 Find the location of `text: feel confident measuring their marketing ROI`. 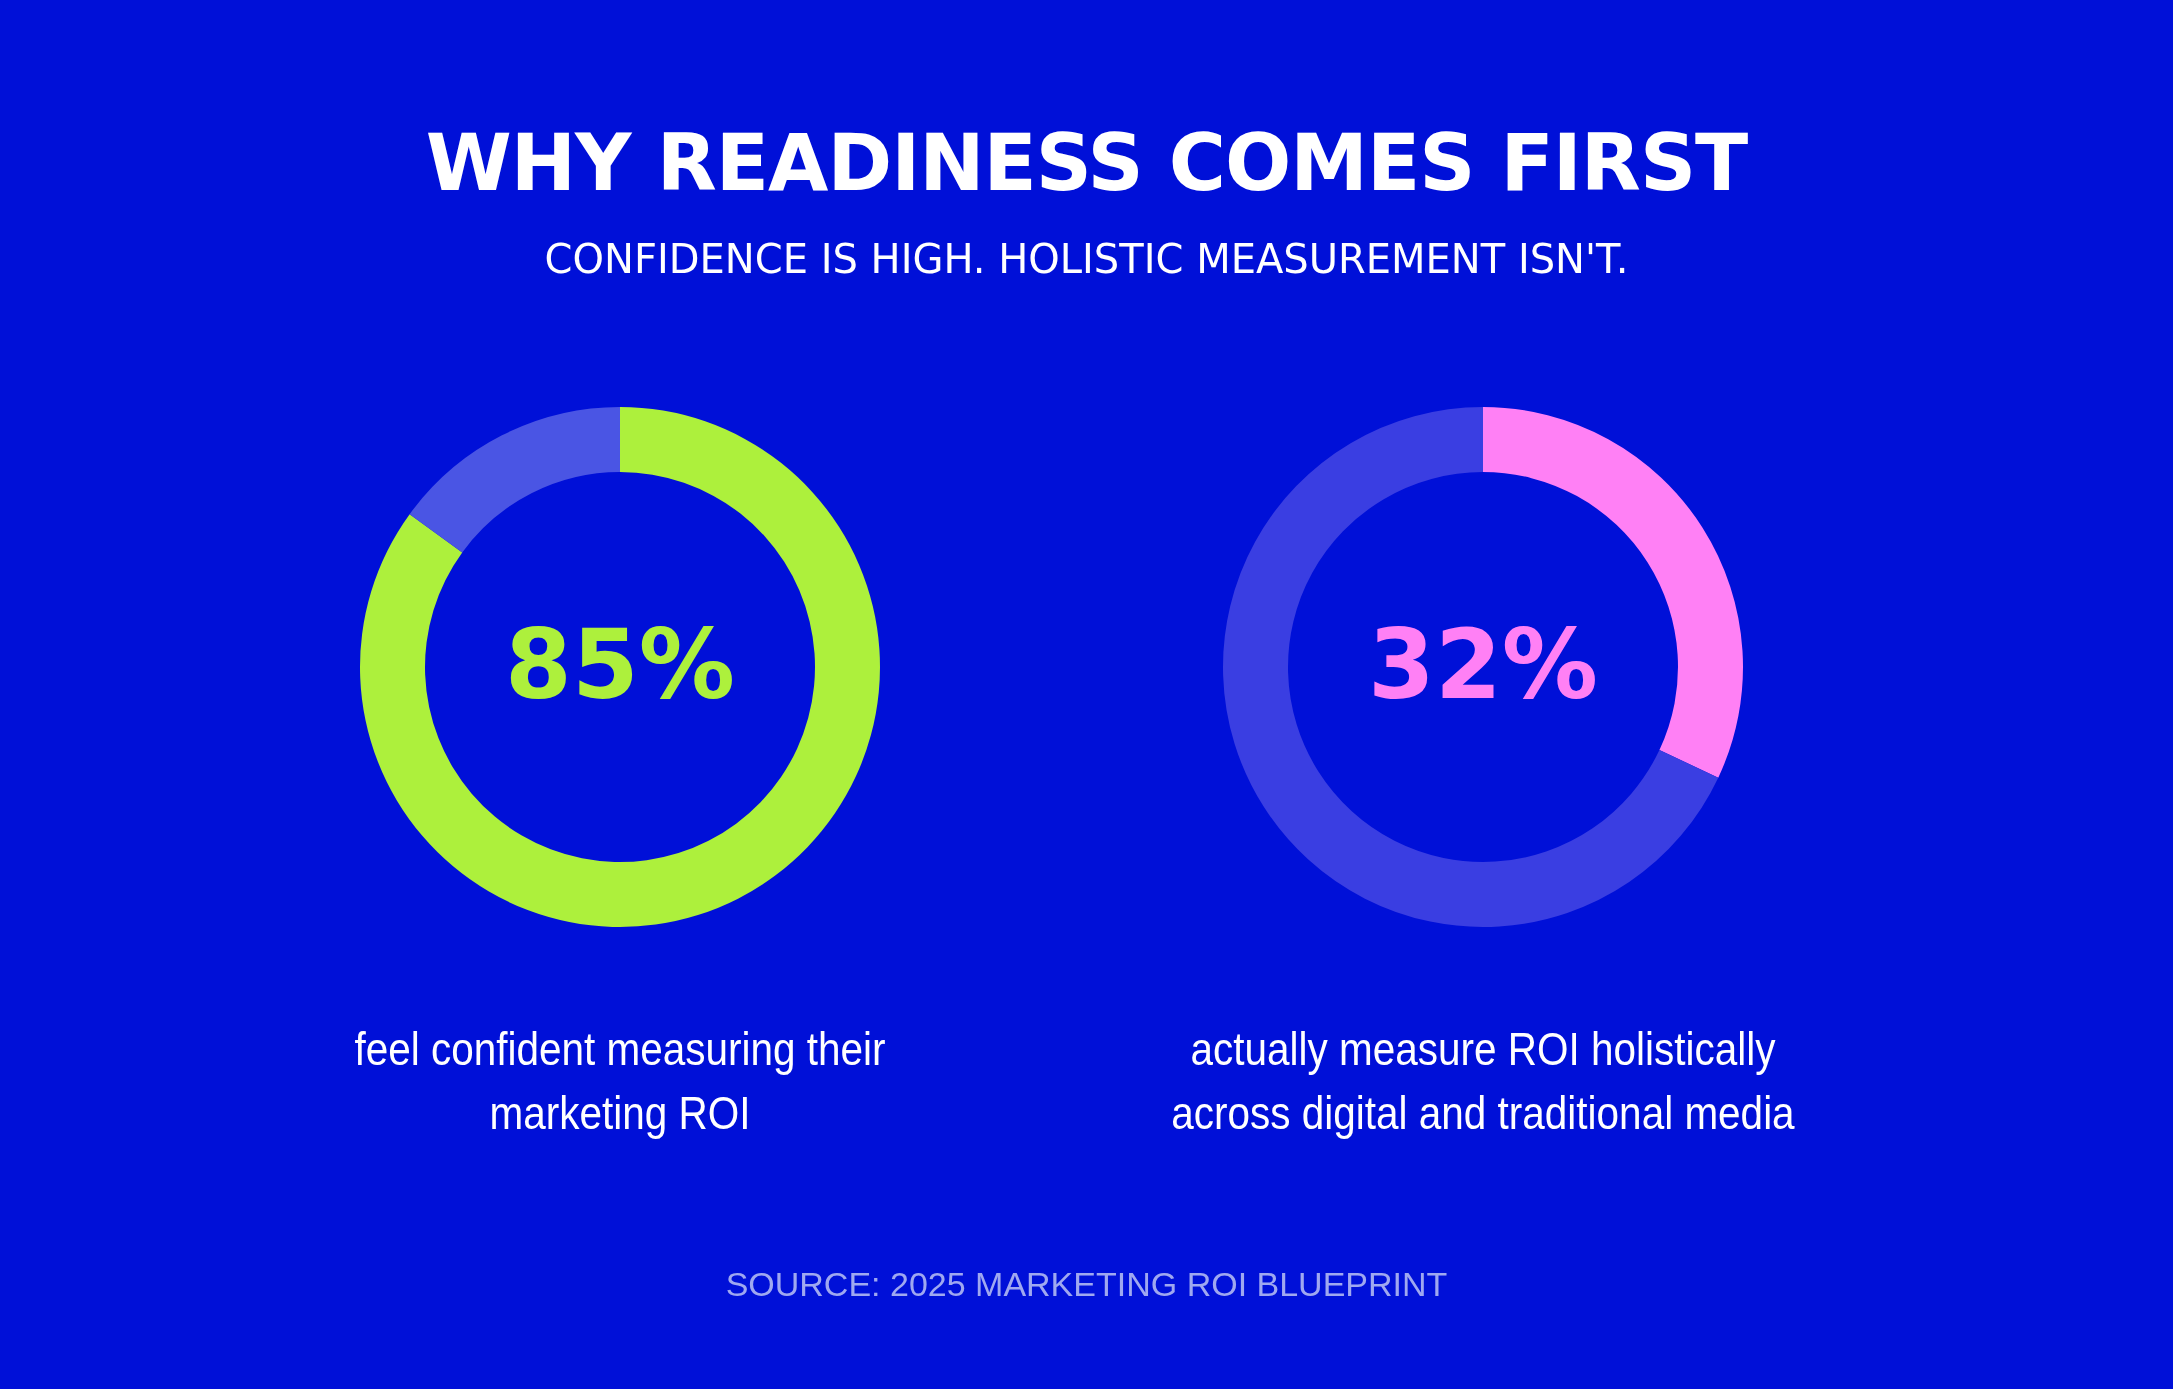

text: feel confident measuring their marketing ROI is located at coordinates (620, 1081).